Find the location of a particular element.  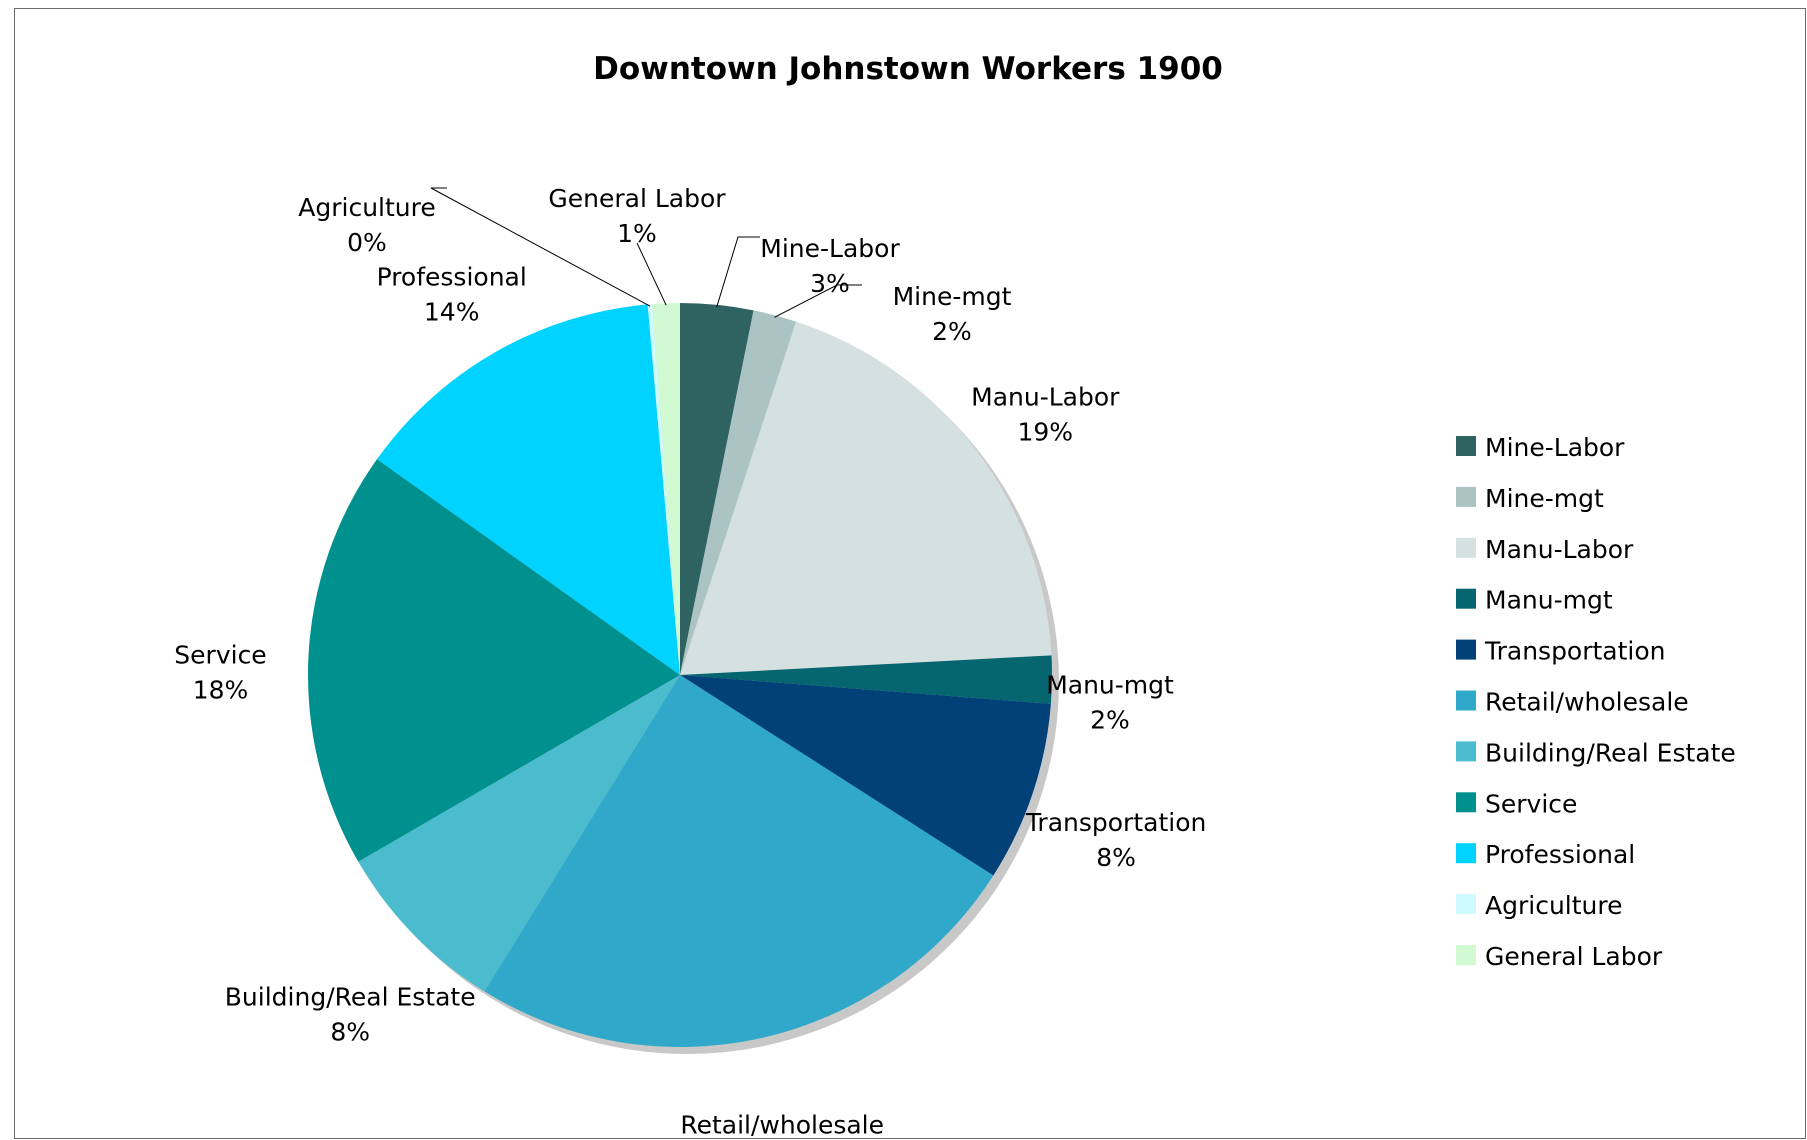

data-label-mine-mgt: Mine-mgt 2% is located at coordinates (952, 314).